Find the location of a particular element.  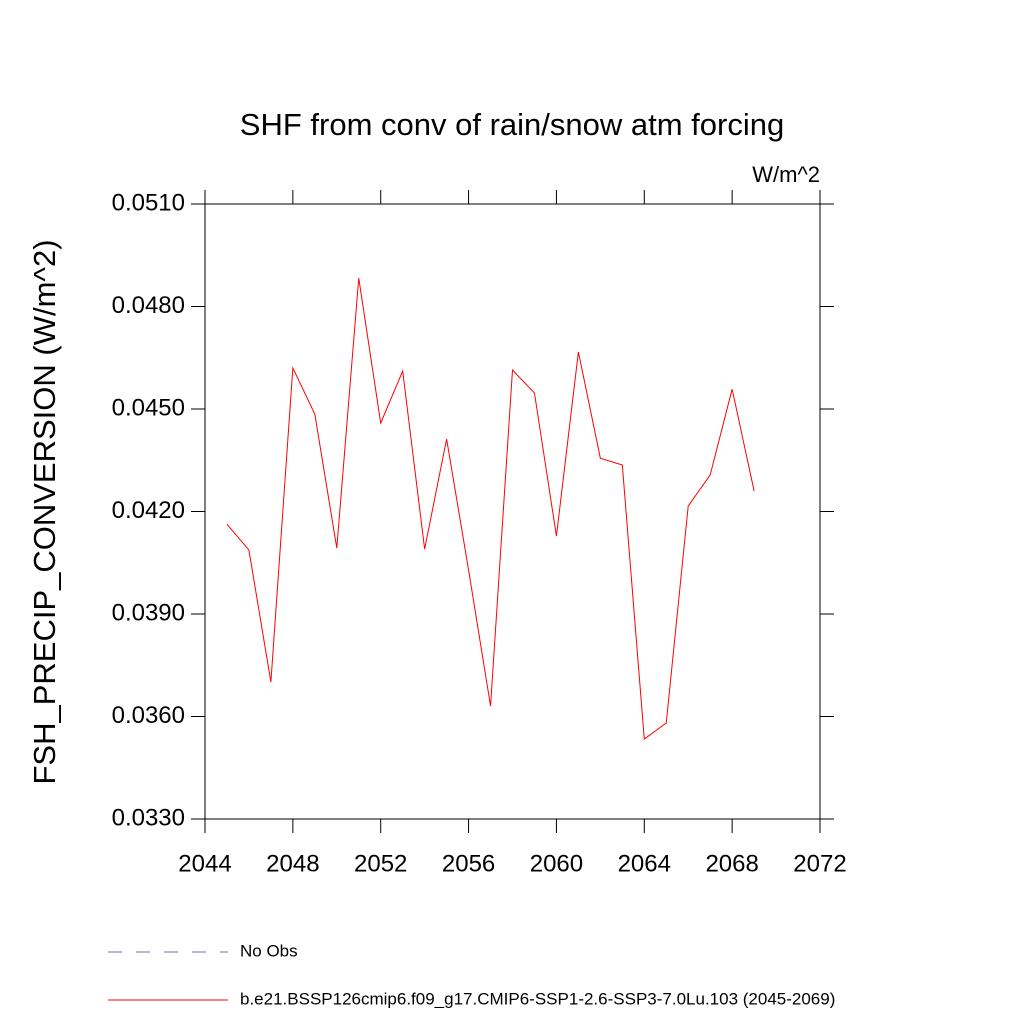

x-tick-label: 2068 is located at coordinates (731, 863).